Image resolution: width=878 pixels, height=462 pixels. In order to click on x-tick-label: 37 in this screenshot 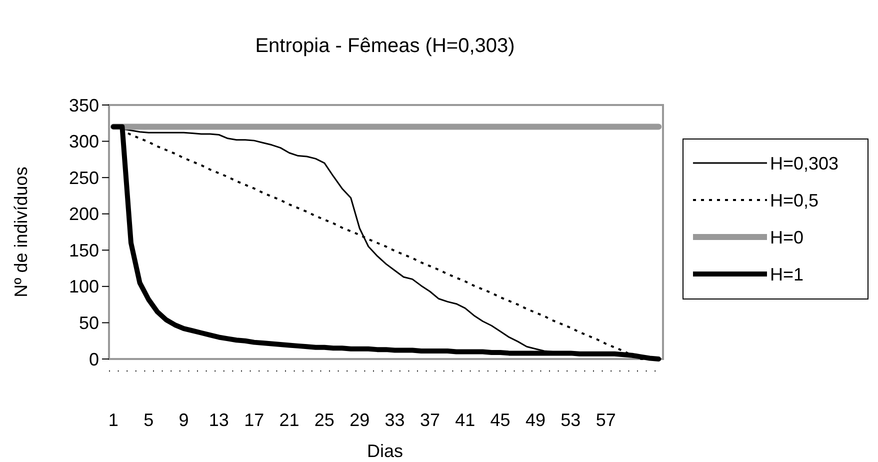, I will do `click(430, 420)`.